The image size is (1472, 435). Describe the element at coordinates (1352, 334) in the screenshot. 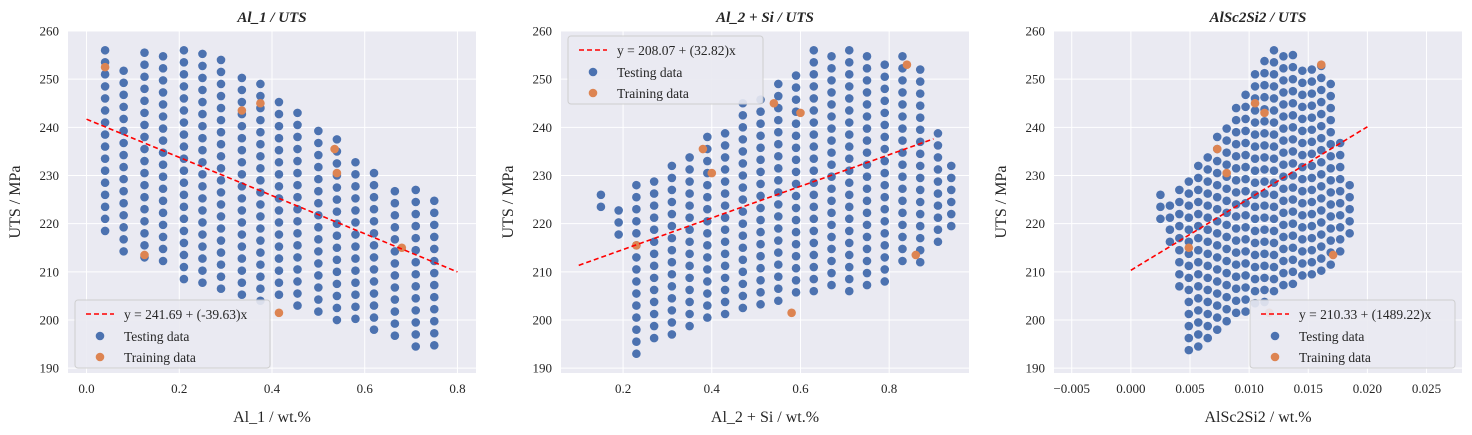

I see `legend-box` at that location.